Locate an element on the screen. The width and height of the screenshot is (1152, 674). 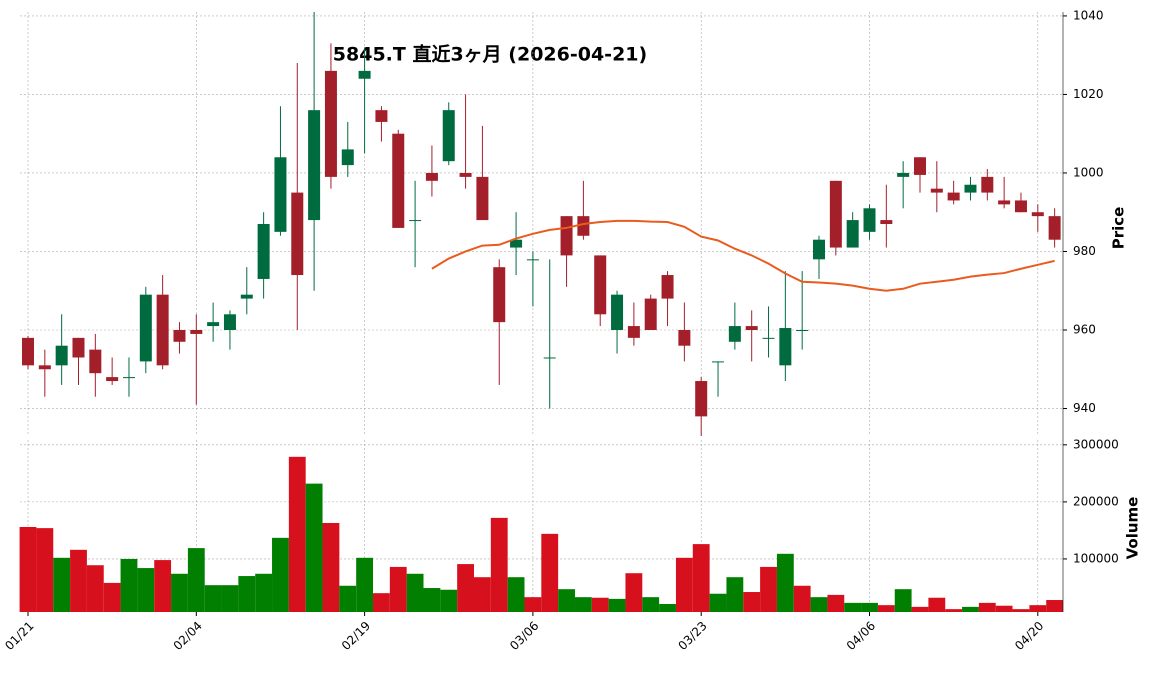
x-tick-label: 03/06 is located at coordinates (524, 636).